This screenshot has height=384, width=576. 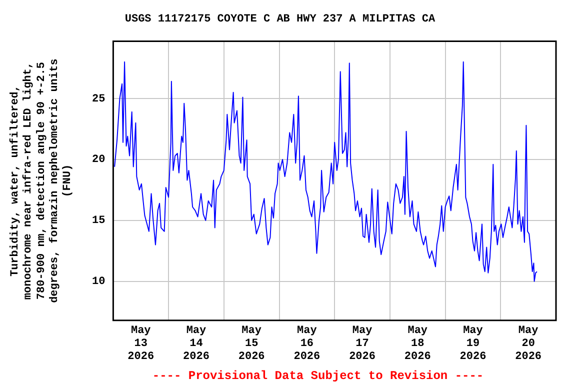 I want to click on y-tick-label: 25, so click(x=99, y=99).